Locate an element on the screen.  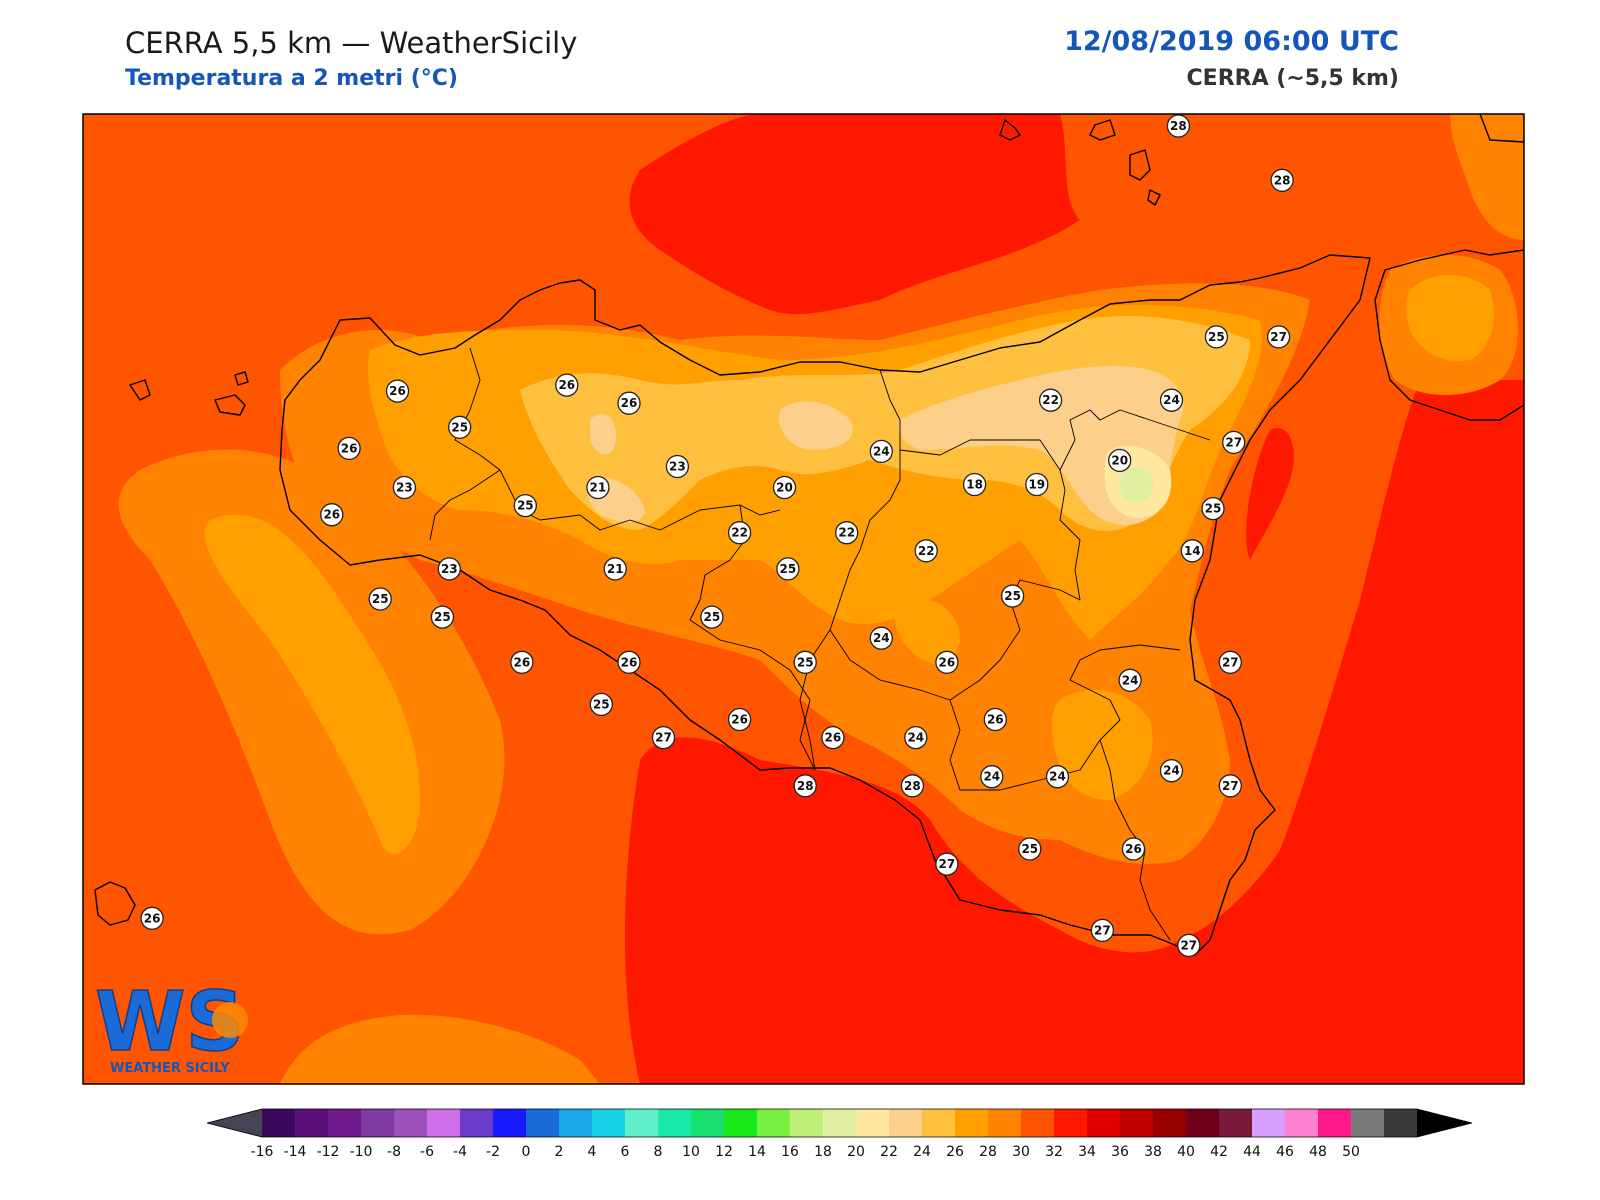
logo-sun-icon is located at coordinates (230, 1020).